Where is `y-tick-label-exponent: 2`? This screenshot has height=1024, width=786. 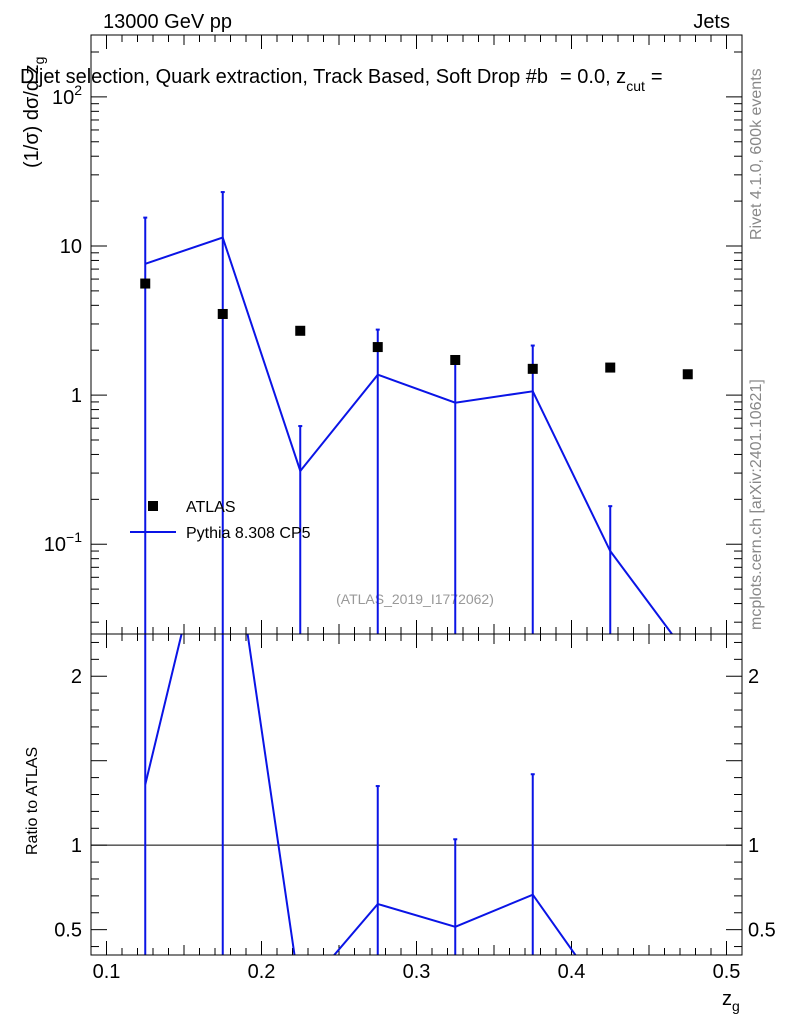 y-tick-label-exponent: 2 is located at coordinates (78, 90).